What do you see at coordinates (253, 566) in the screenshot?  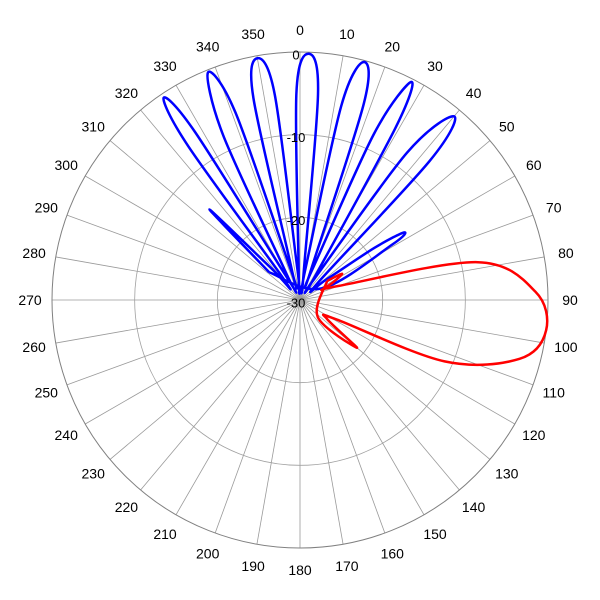 I see `angle-tick-label-190: 190` at bounding box center [253, 566].